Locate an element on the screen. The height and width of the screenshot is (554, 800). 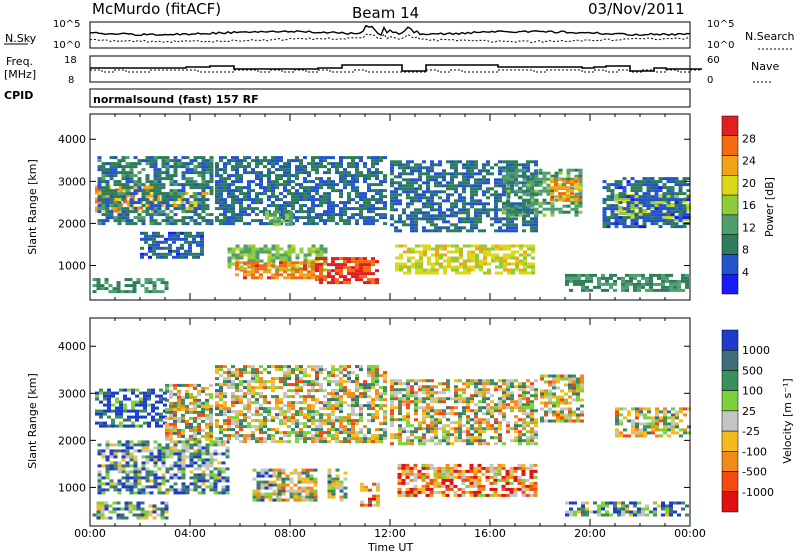
noise-left-tick-bottom: 10^0 is located at coordinates (66, 45).